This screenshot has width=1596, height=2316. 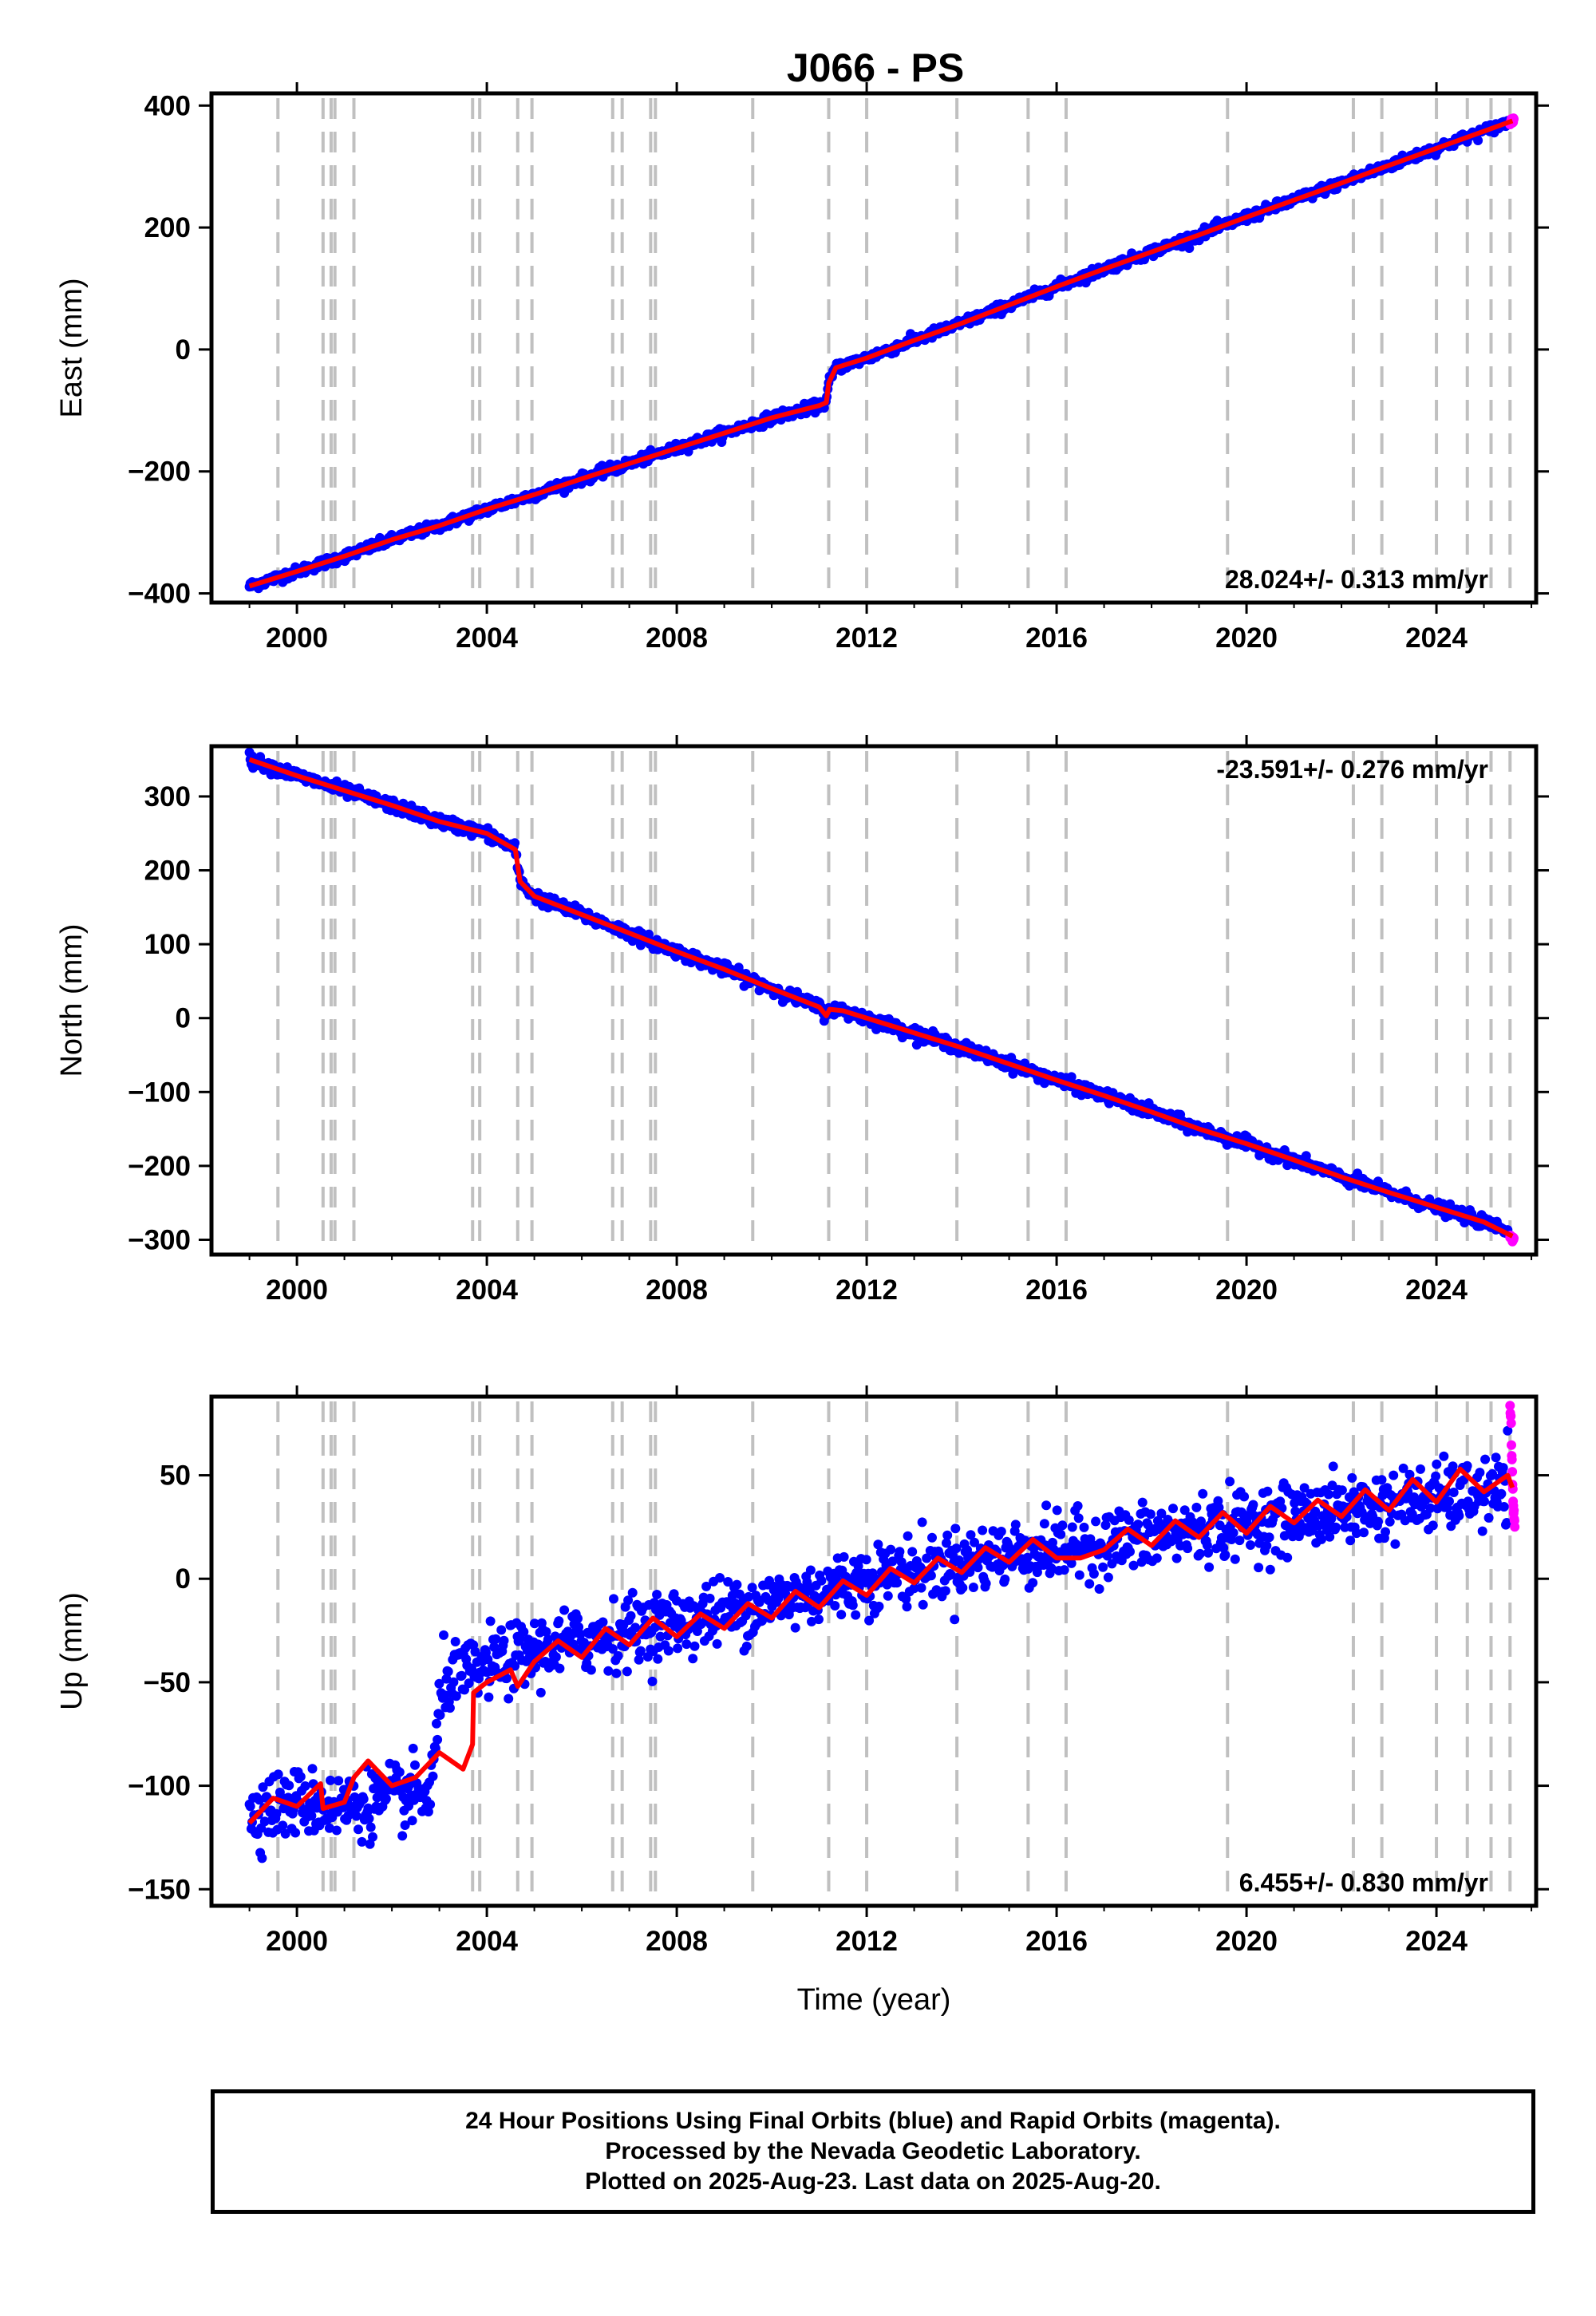 What do you see at coordinates (167, 227) in the screenshot?
I see `y-tick-label: 200` at bounding box center [167, 227].